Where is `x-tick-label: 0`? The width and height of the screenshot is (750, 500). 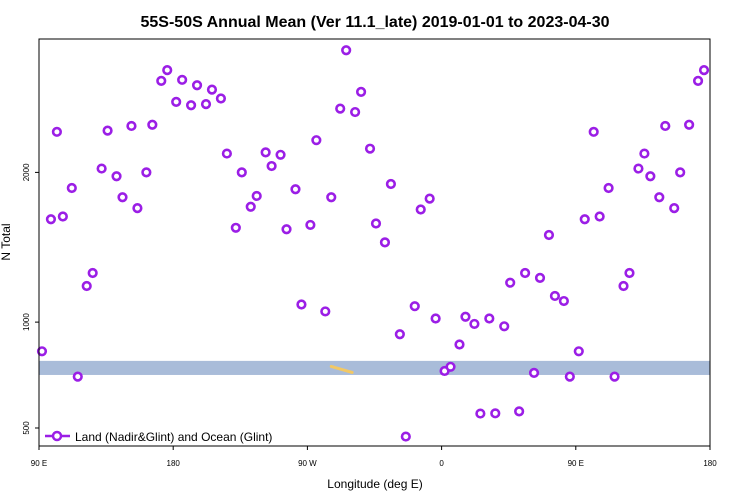
x-tick-label: 0 is located at coordinates (441, 463).